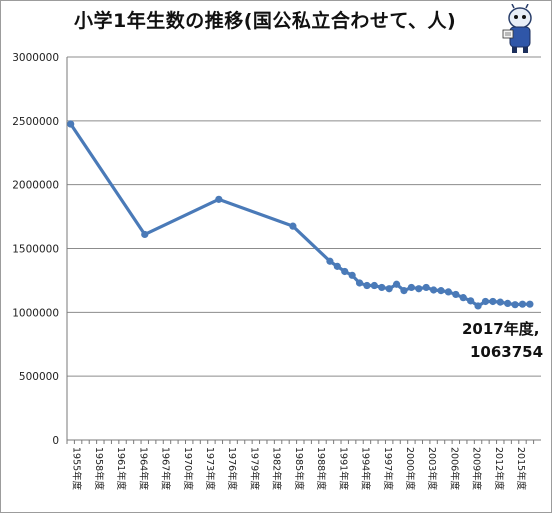 The width and height of the screenshot is (552, 513). I want to click on mascot-logo, so click(517, 28).